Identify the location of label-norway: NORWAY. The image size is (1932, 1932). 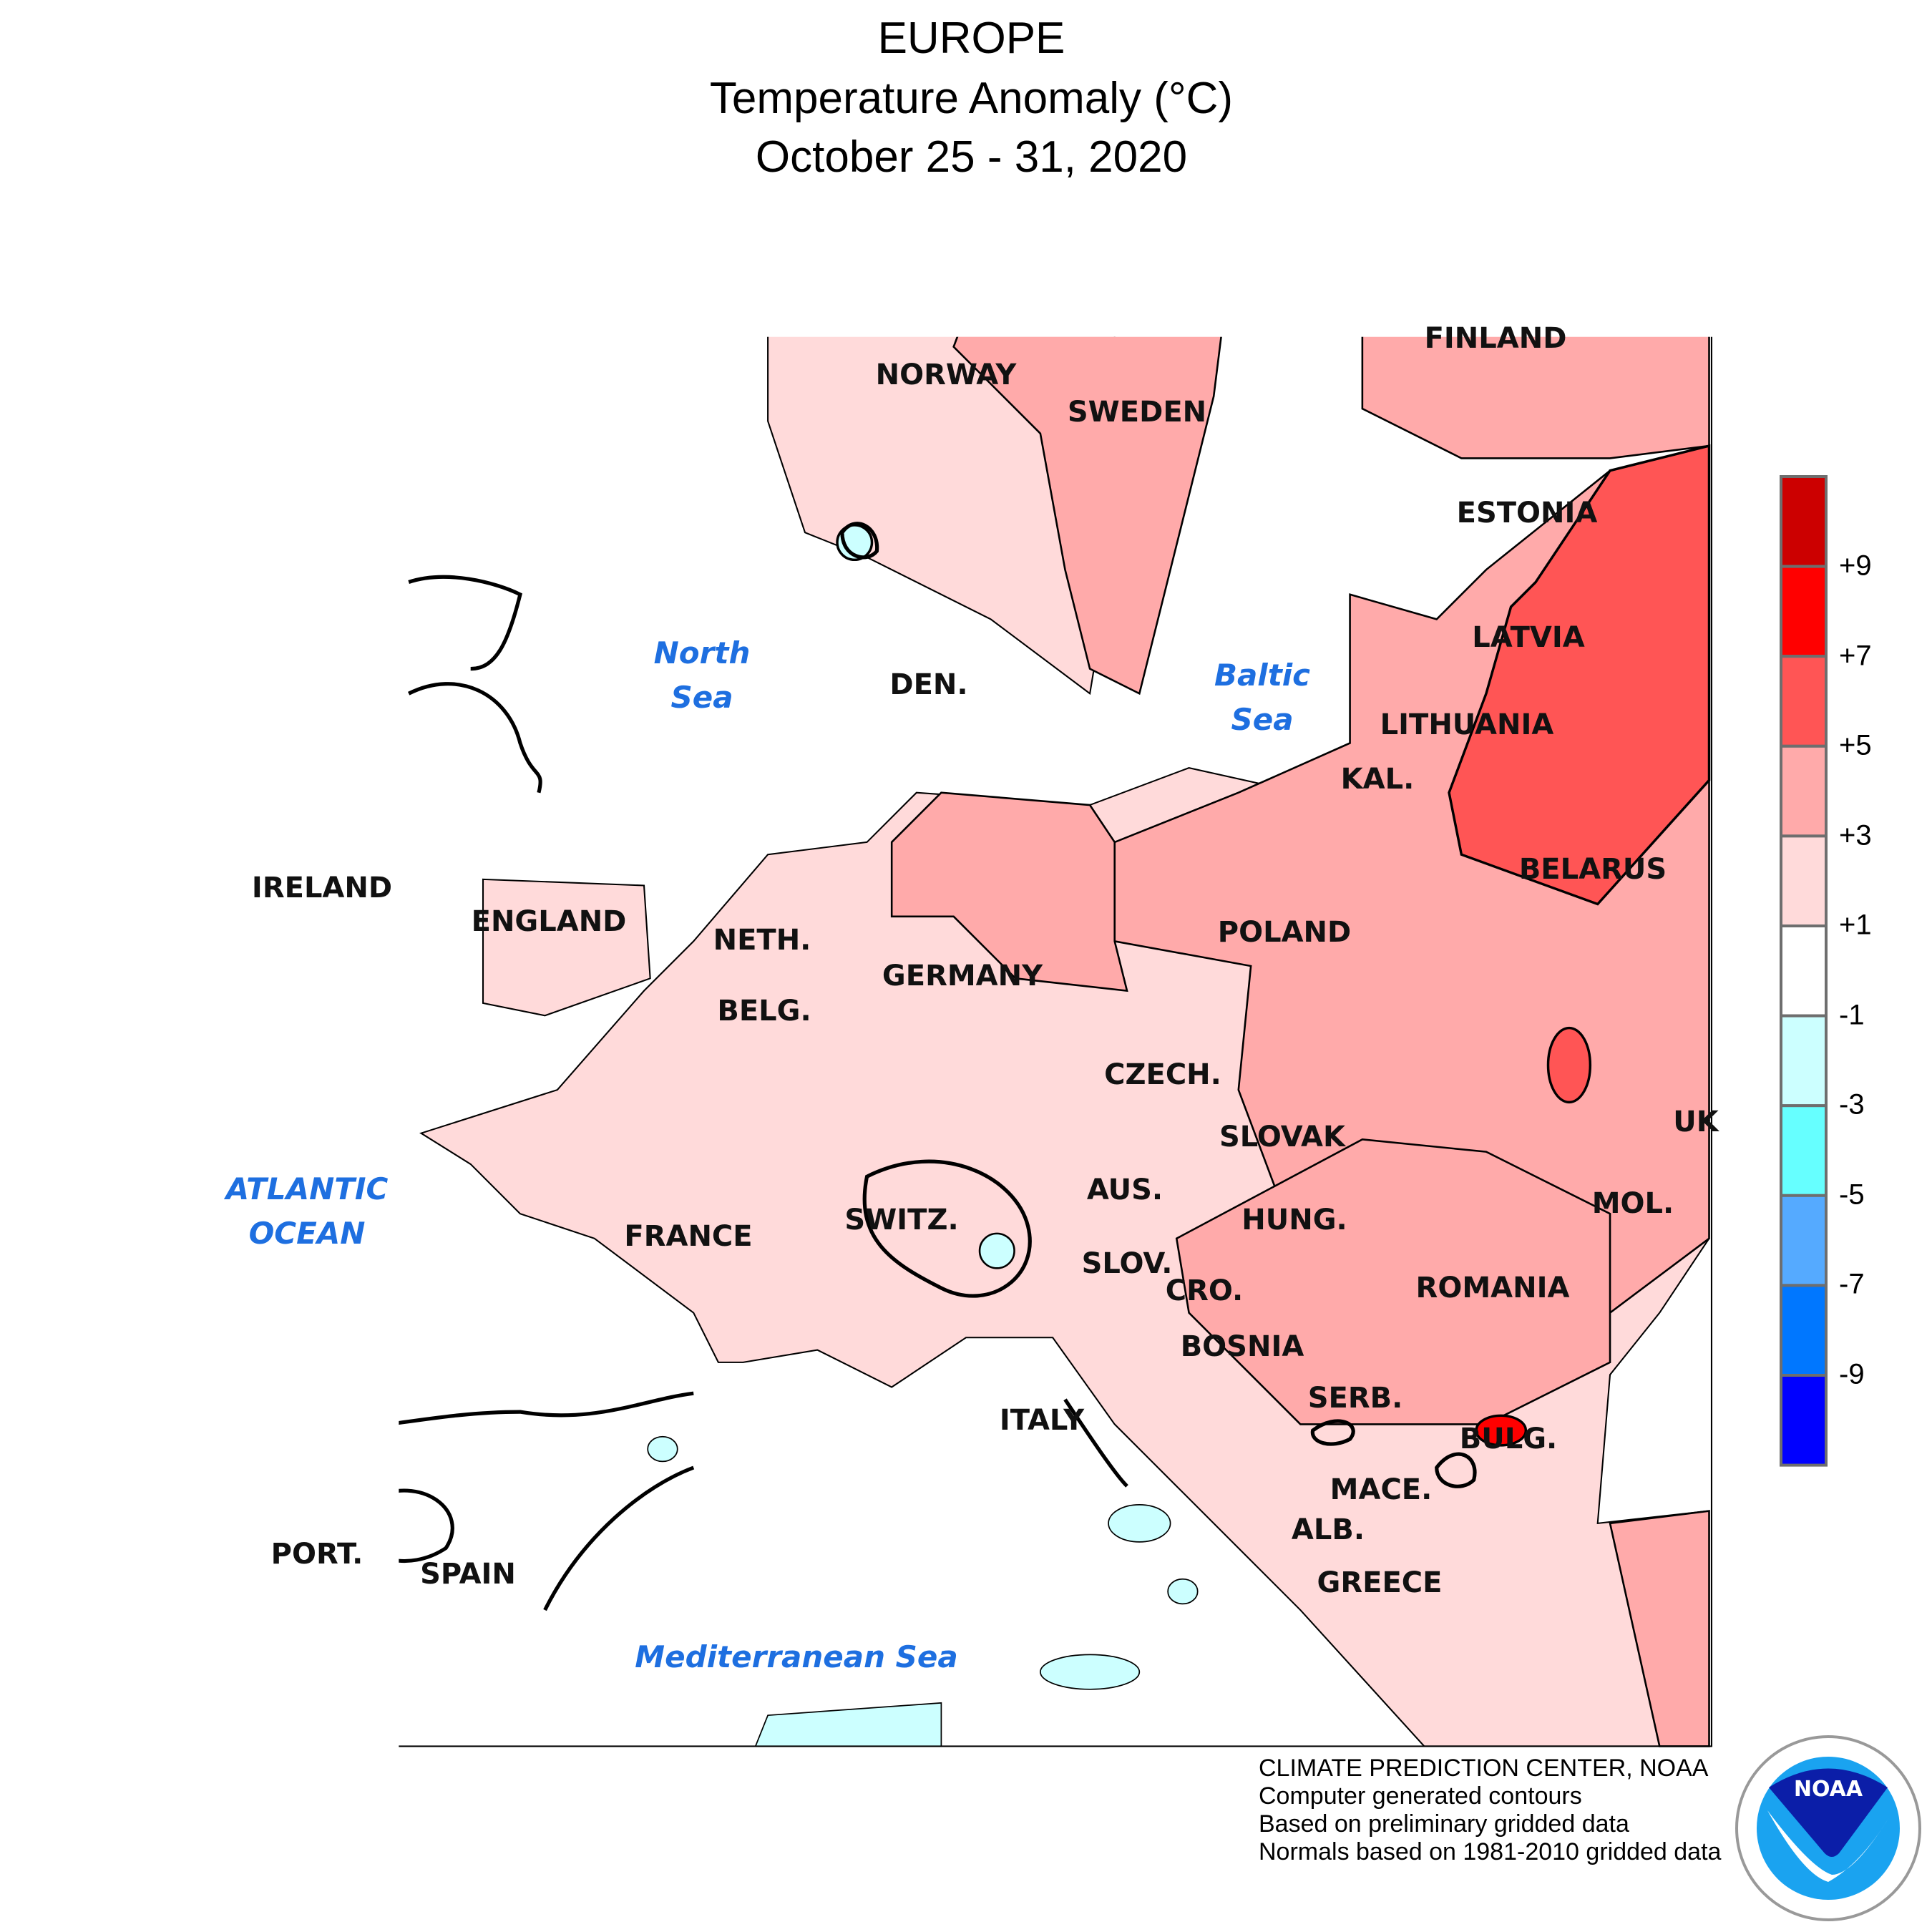
(946, 374).